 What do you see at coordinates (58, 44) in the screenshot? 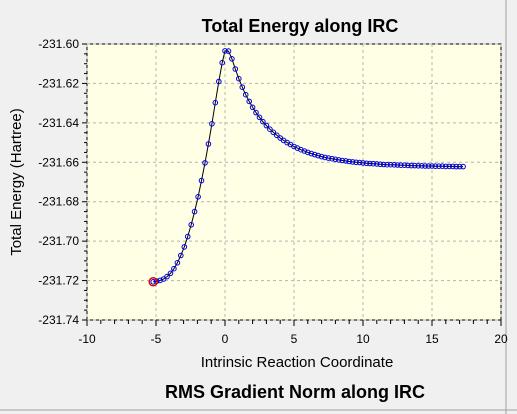
I see `y-tick-label: -231.60` at bounding box center [58, 44].